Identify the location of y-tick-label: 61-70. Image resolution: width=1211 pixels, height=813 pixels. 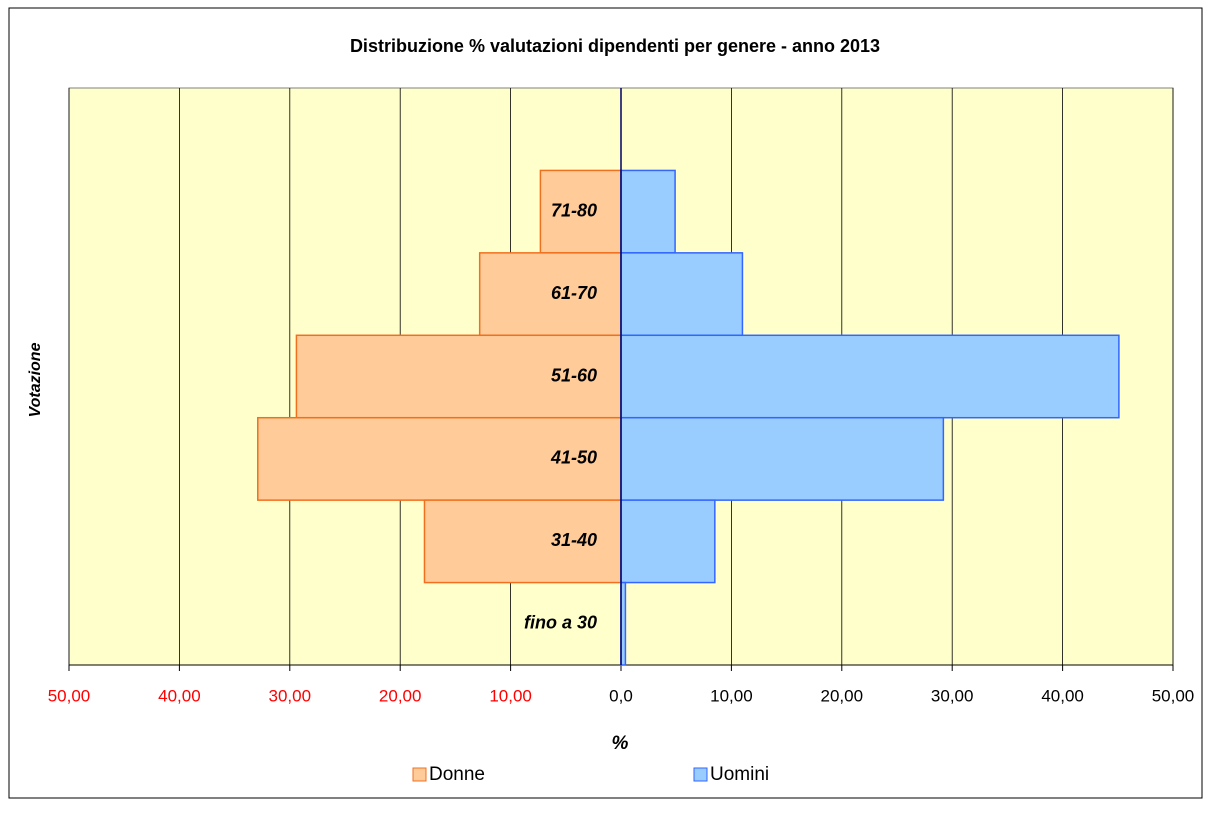
(574, 293).